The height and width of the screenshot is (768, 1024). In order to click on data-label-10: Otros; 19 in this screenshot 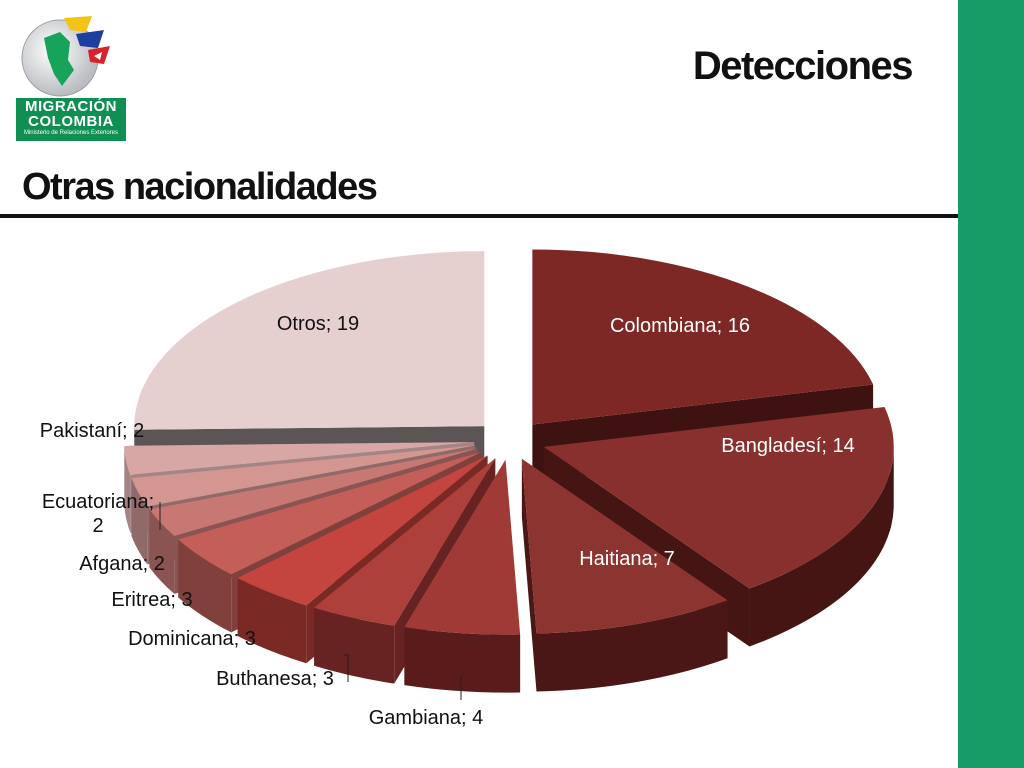, I will do `click(318, 324)`.